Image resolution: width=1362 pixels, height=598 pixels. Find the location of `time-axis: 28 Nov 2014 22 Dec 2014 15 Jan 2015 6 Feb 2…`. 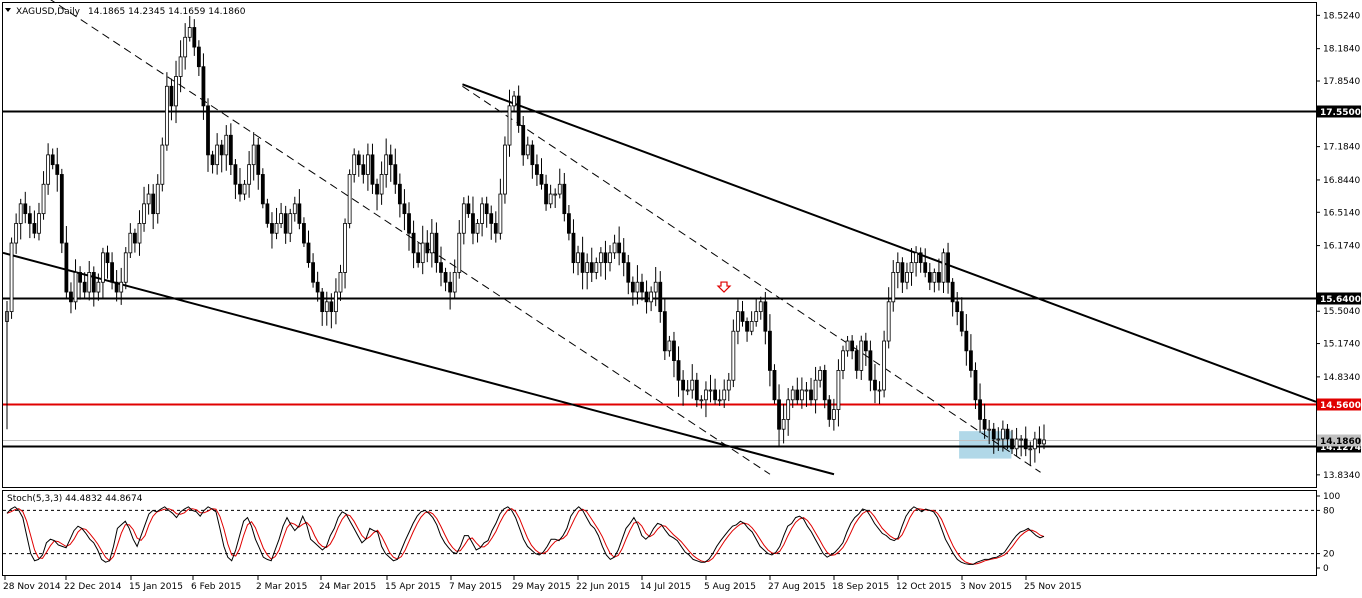

time-axis: 28 Nov 2014 22 Dec 2014 15 Jan 2015 6 Feb 2… is located at coordinates (542, 584).